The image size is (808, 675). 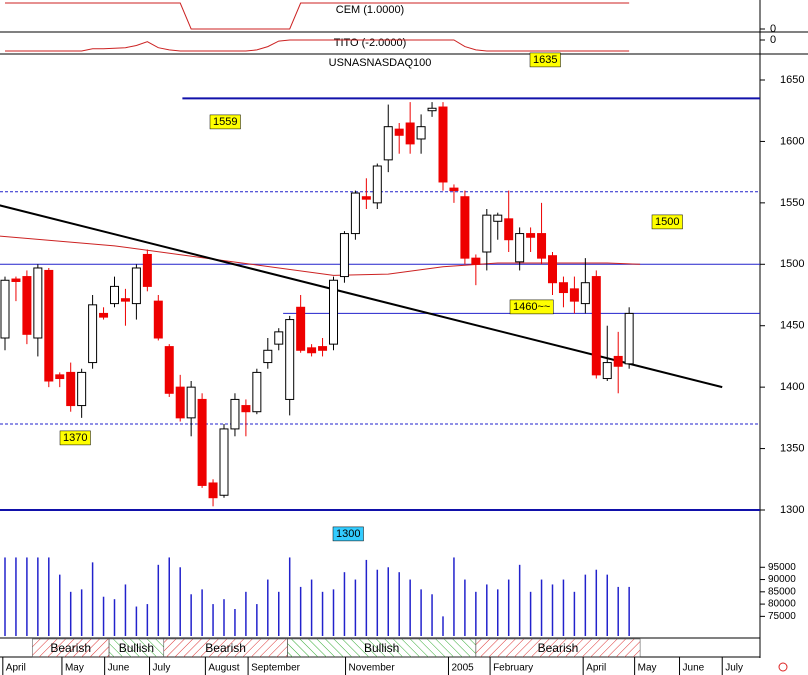 I want to click on chart-title: USNASNASDAQ100, so click(x=380, y=63).